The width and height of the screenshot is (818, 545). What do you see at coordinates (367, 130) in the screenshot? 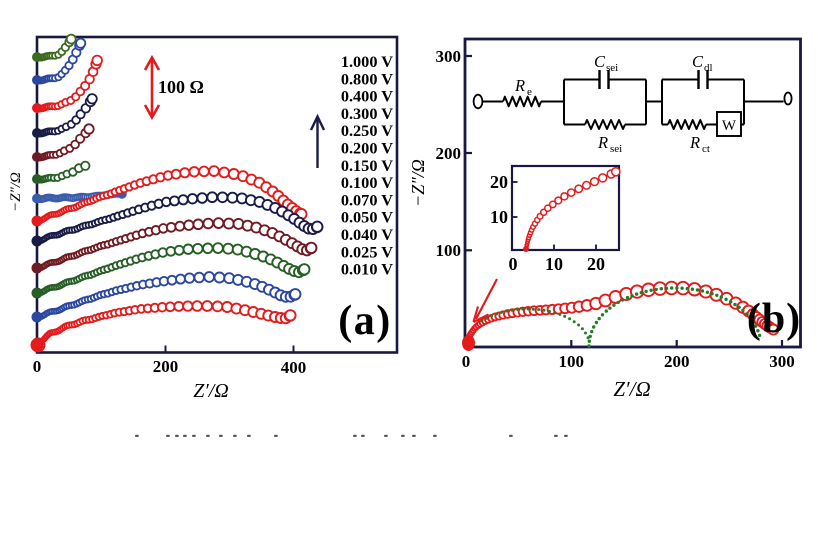
I see `svg-text: 0.250 V` at bounding box center [367, 130].